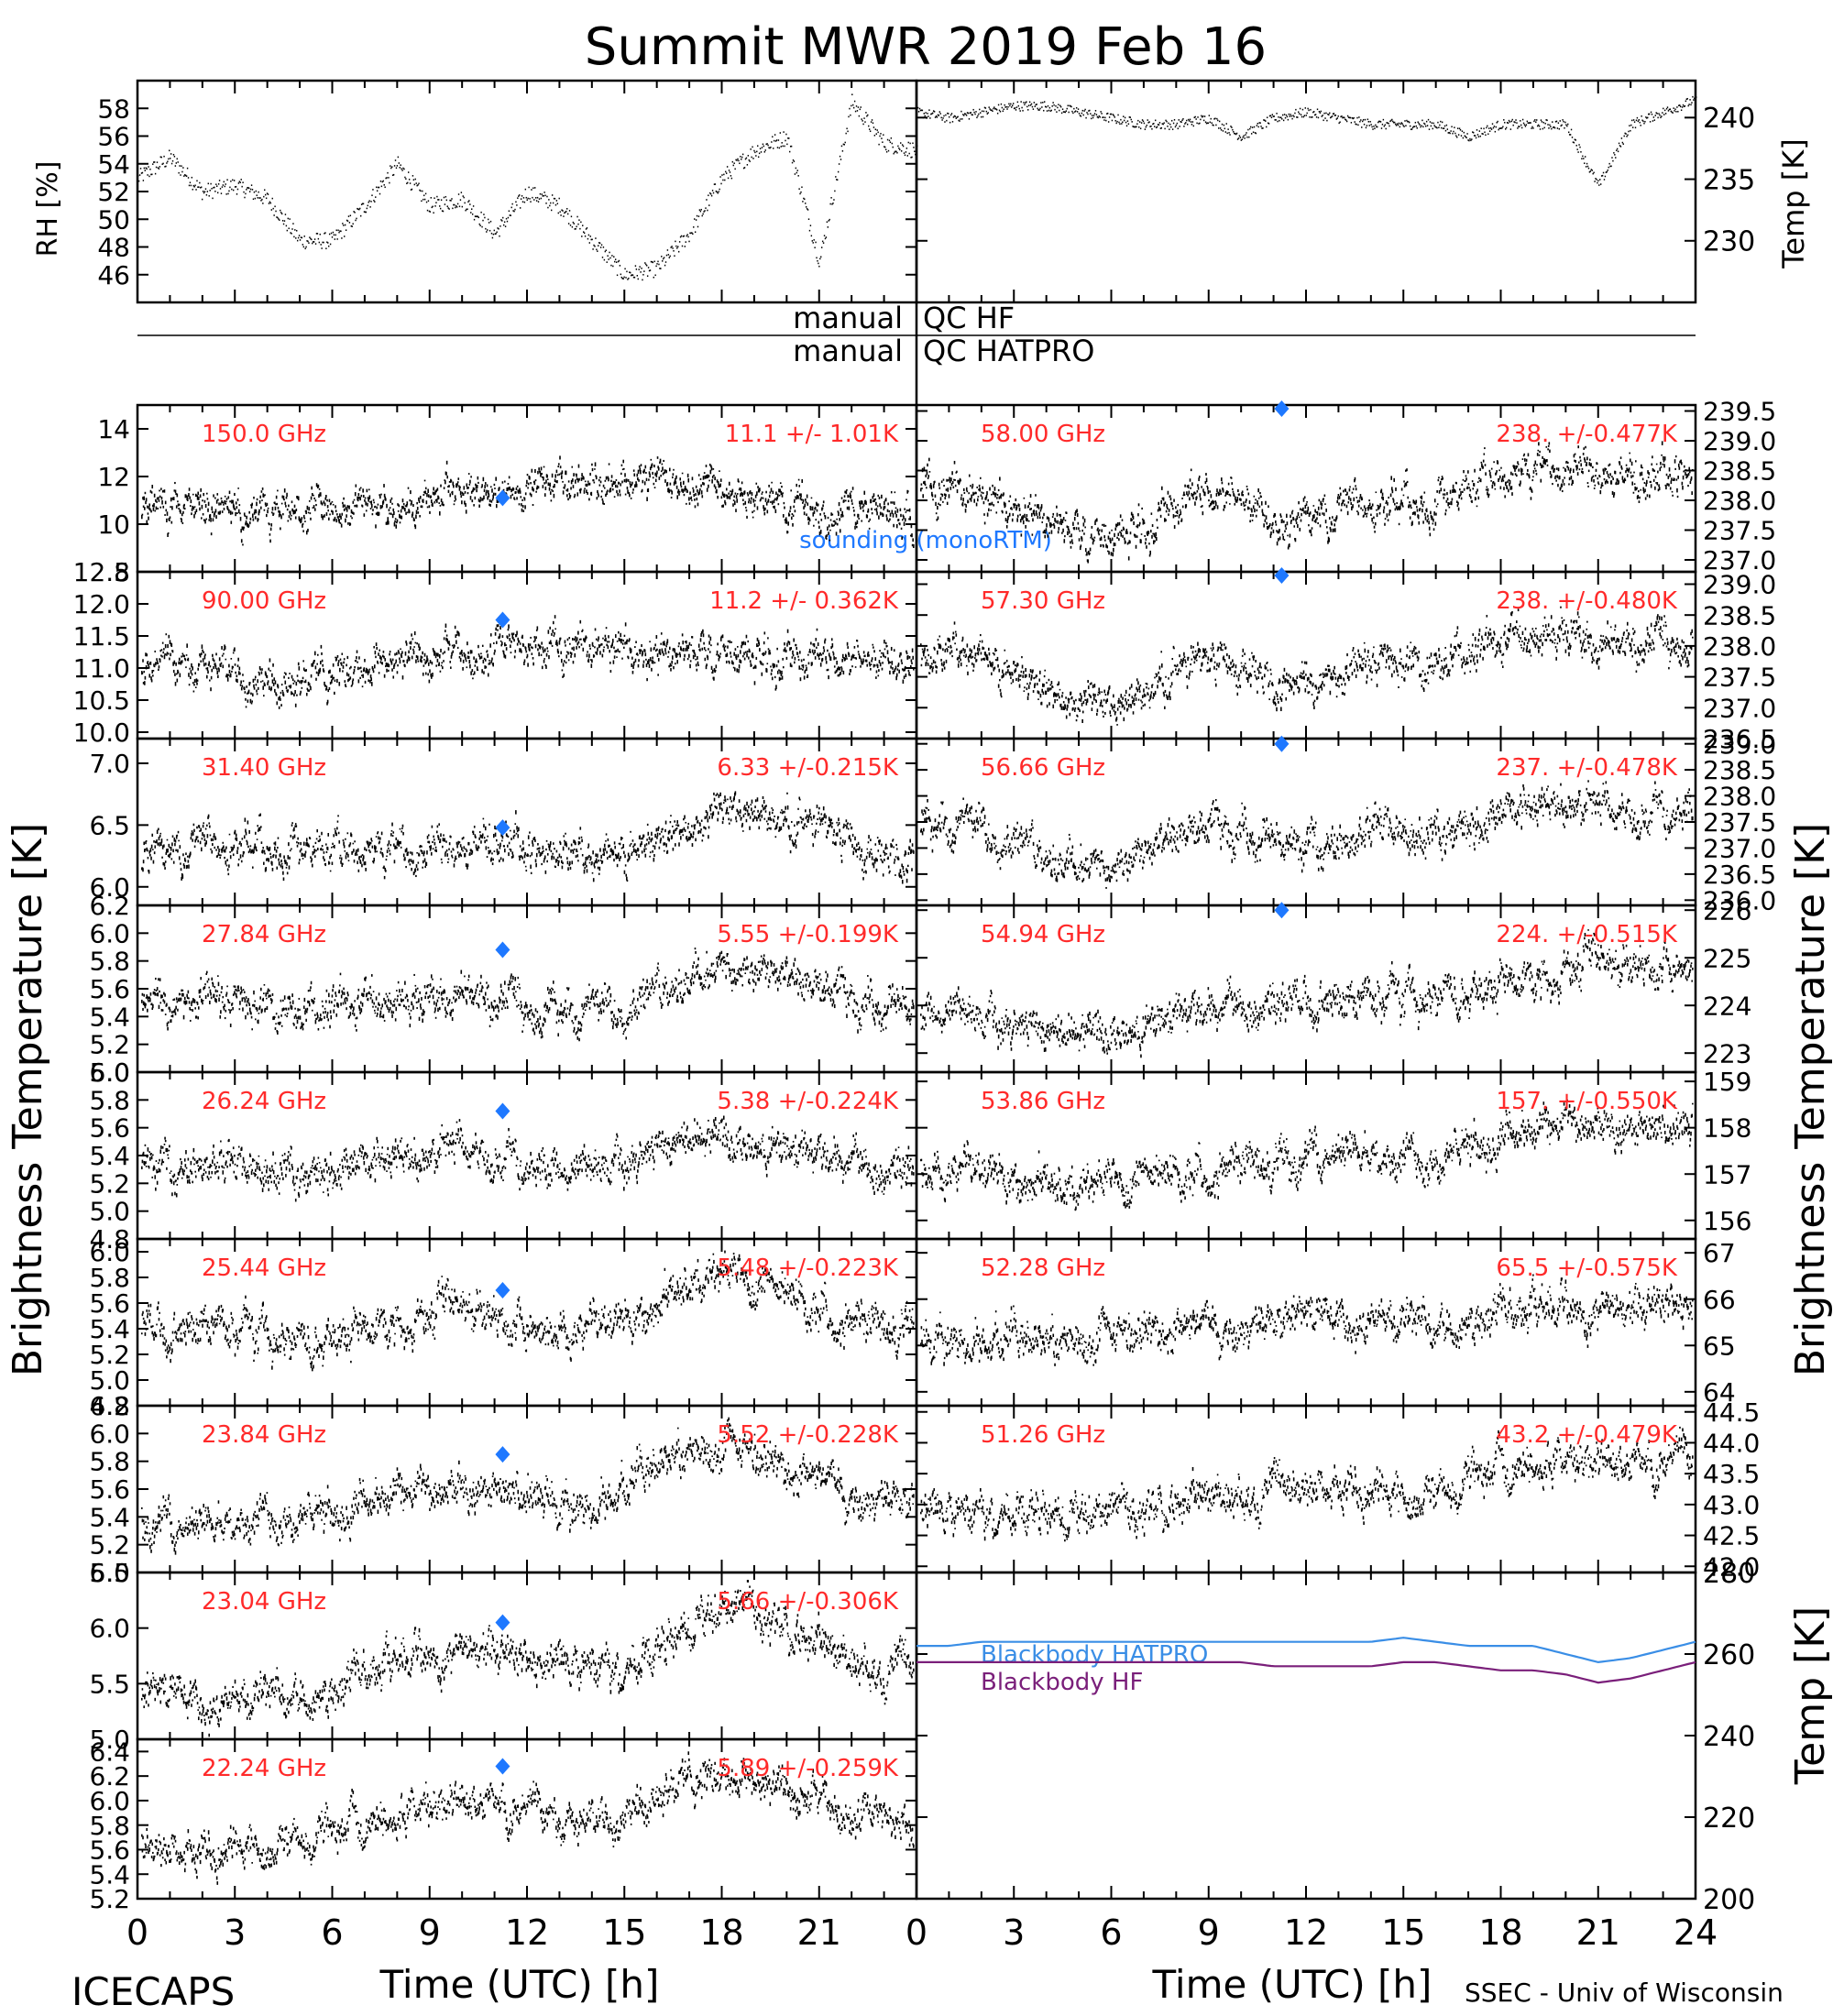 The image size is (1833, 2016). What do you see at coordinates (528, 837) in the screenshot?
I see `channel-series` at bounding box center [528, 837].